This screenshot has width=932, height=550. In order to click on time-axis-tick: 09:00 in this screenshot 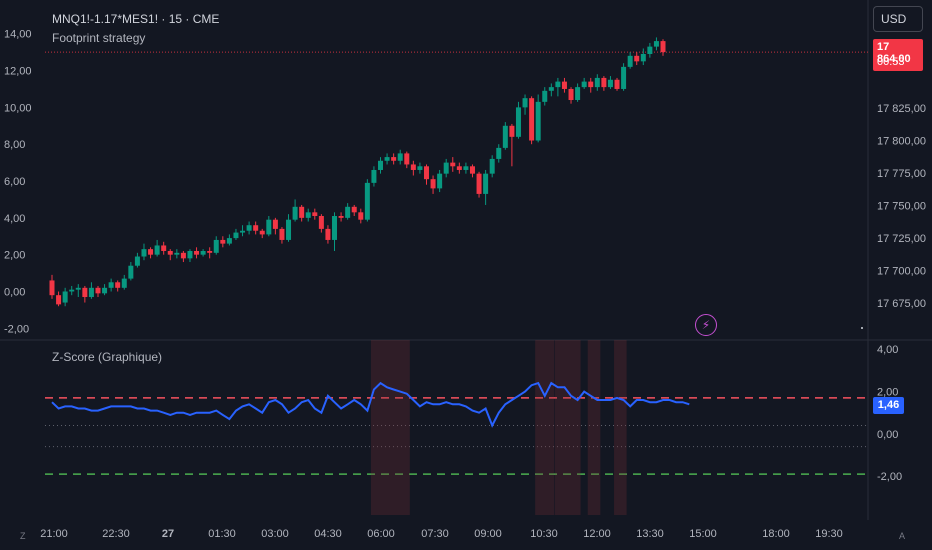, I will do `click(488, 534)`.